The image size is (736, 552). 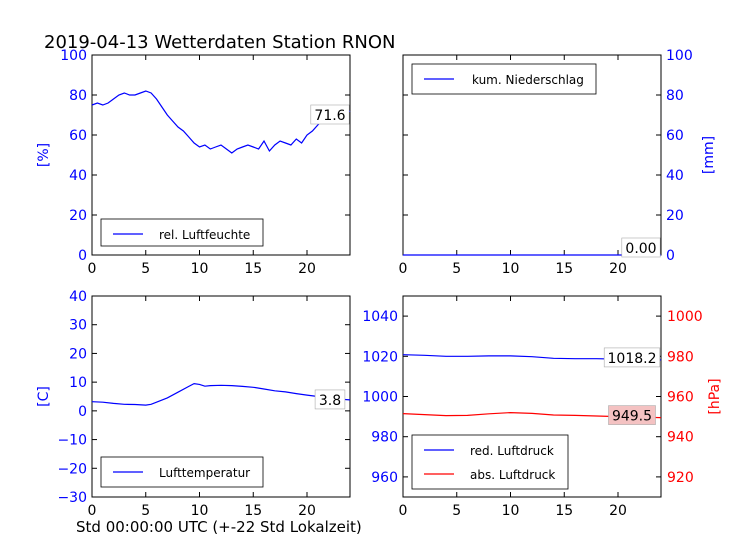 What do you see at coordinates (680, 438) in the screenshot?
I see `y-right-tick-label: 940` at bounding box center [680, 438].